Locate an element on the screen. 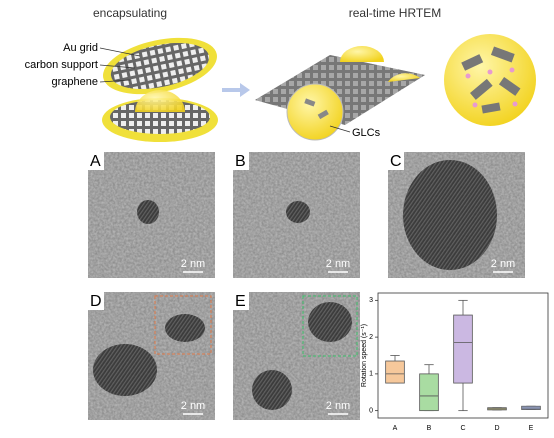  x-tick-label: B is located at coordinates (429, 428).